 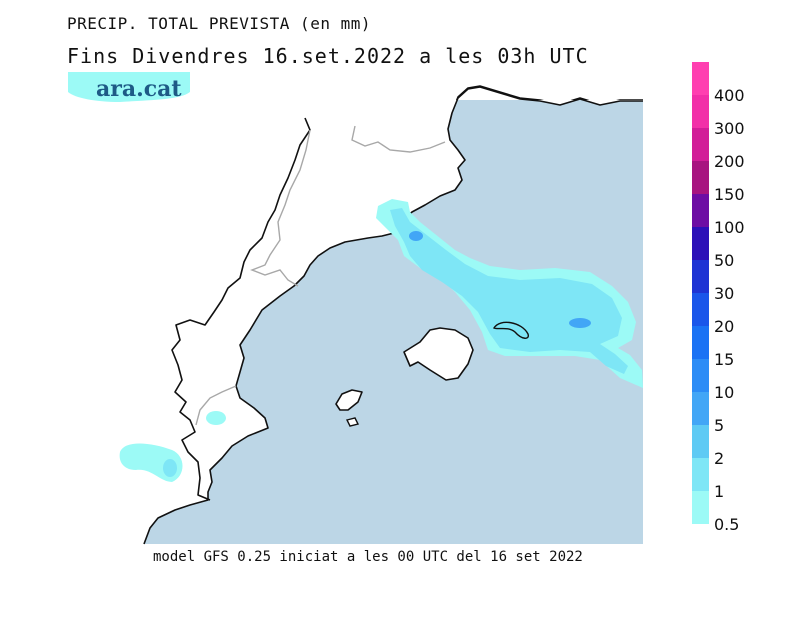 What do you see at coordinates (328, 56) in the screenshot?
I see `map-subtitle: Fins Divendres 16.set.2022 a les 03h UTC` at bounding box center [328, 56].